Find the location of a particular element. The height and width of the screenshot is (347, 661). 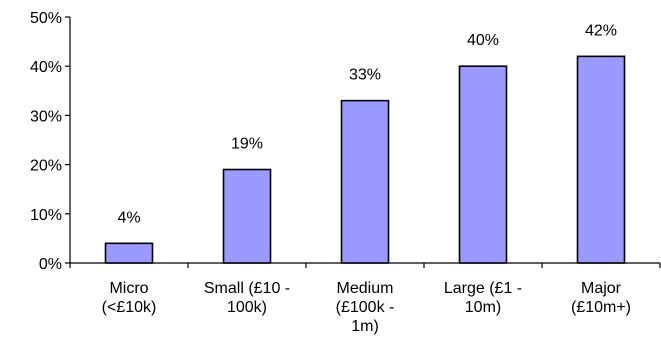

data-label: 19% is located at coordinates (247, 144).